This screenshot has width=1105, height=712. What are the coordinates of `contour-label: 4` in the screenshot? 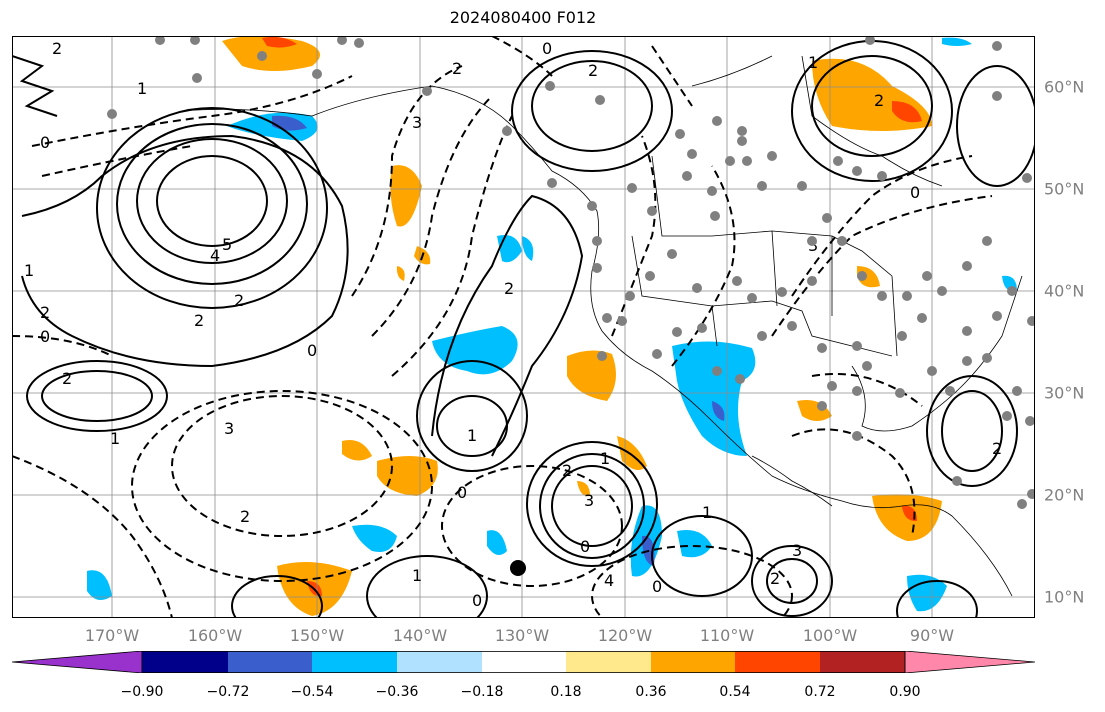 It's located at (609, 580).